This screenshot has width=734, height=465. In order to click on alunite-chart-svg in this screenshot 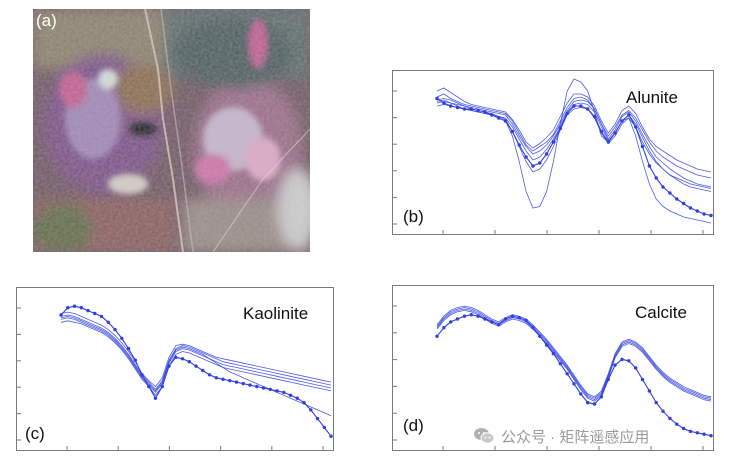, I will do `click(553, 156)`.